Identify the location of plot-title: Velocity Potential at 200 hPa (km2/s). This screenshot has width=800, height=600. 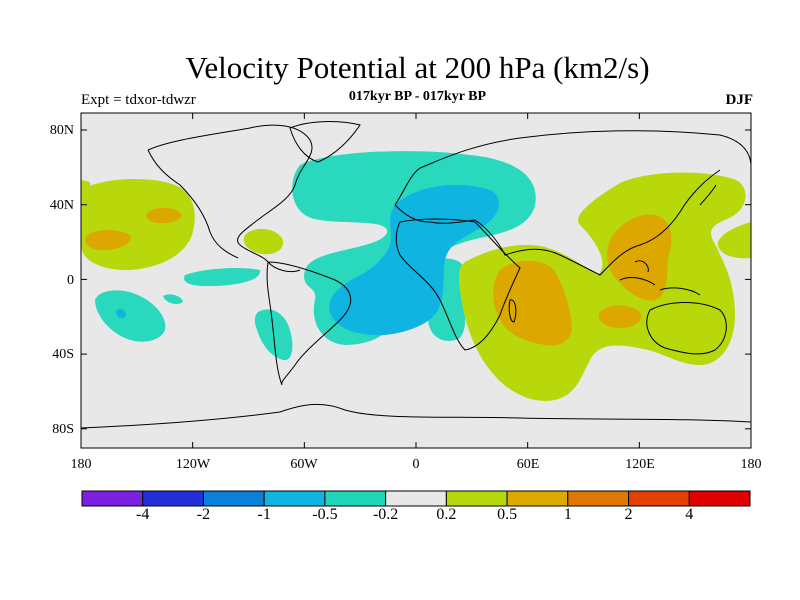
(417, 67).